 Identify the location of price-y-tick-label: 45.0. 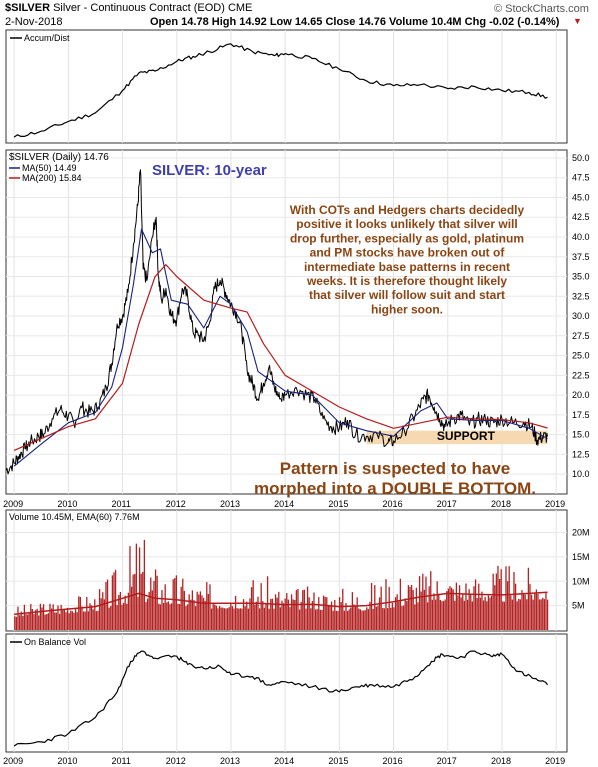
(581, 197).